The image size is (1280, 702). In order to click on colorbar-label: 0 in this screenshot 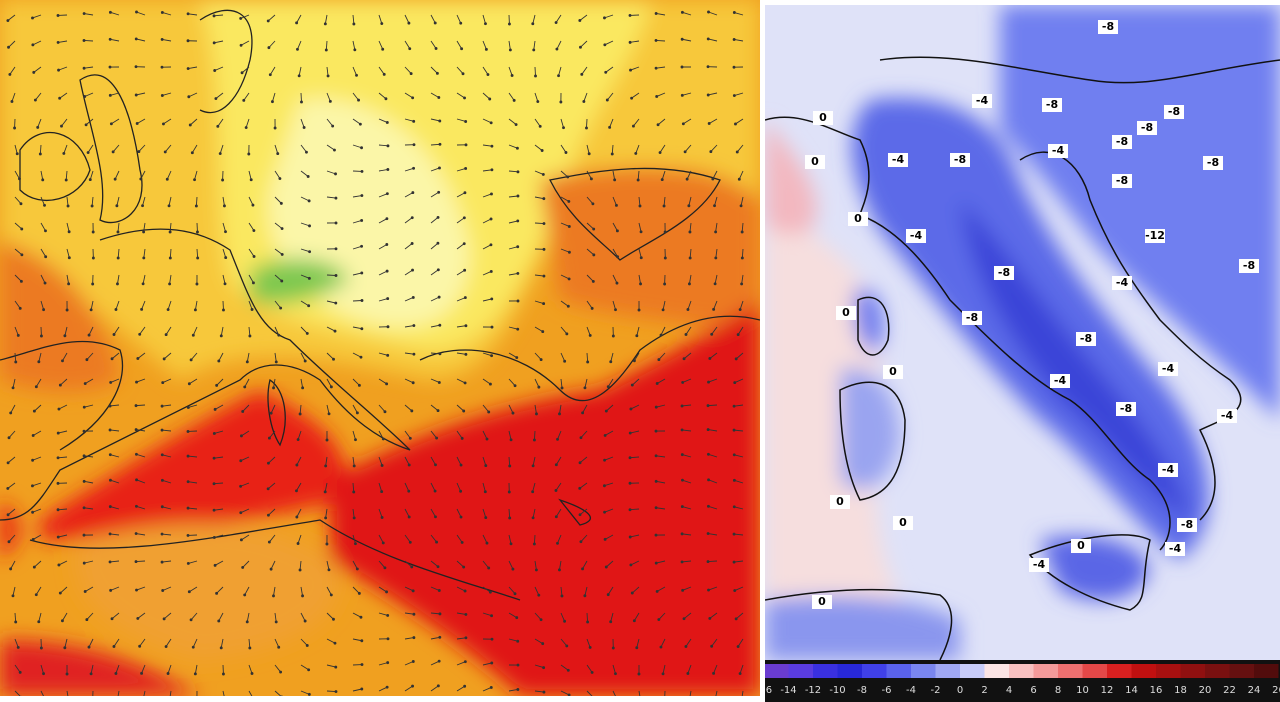, I will do `click(960, 690)`.